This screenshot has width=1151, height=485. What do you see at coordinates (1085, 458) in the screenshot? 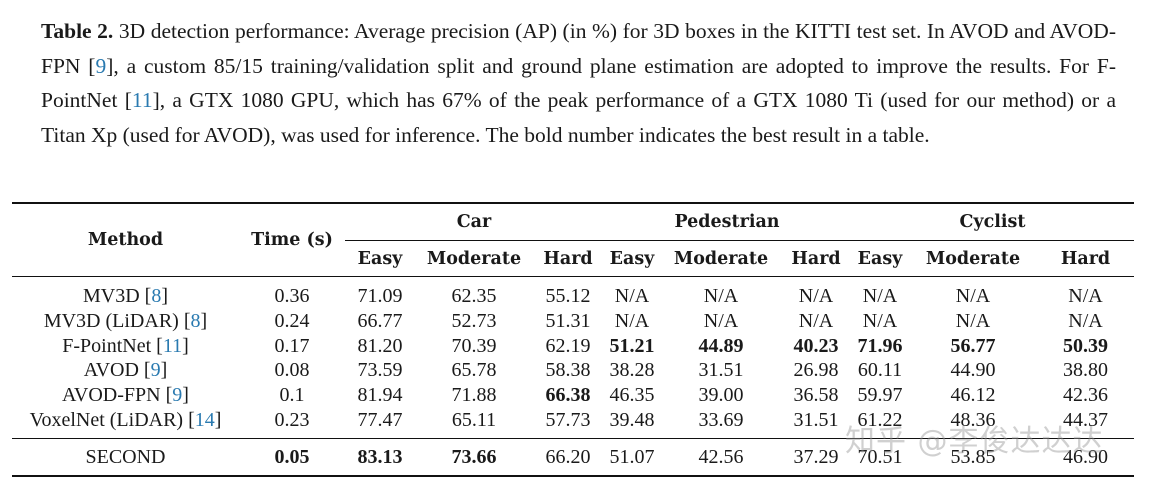
I see `value-cell: 46.90` at bounding box center [1085, 458].